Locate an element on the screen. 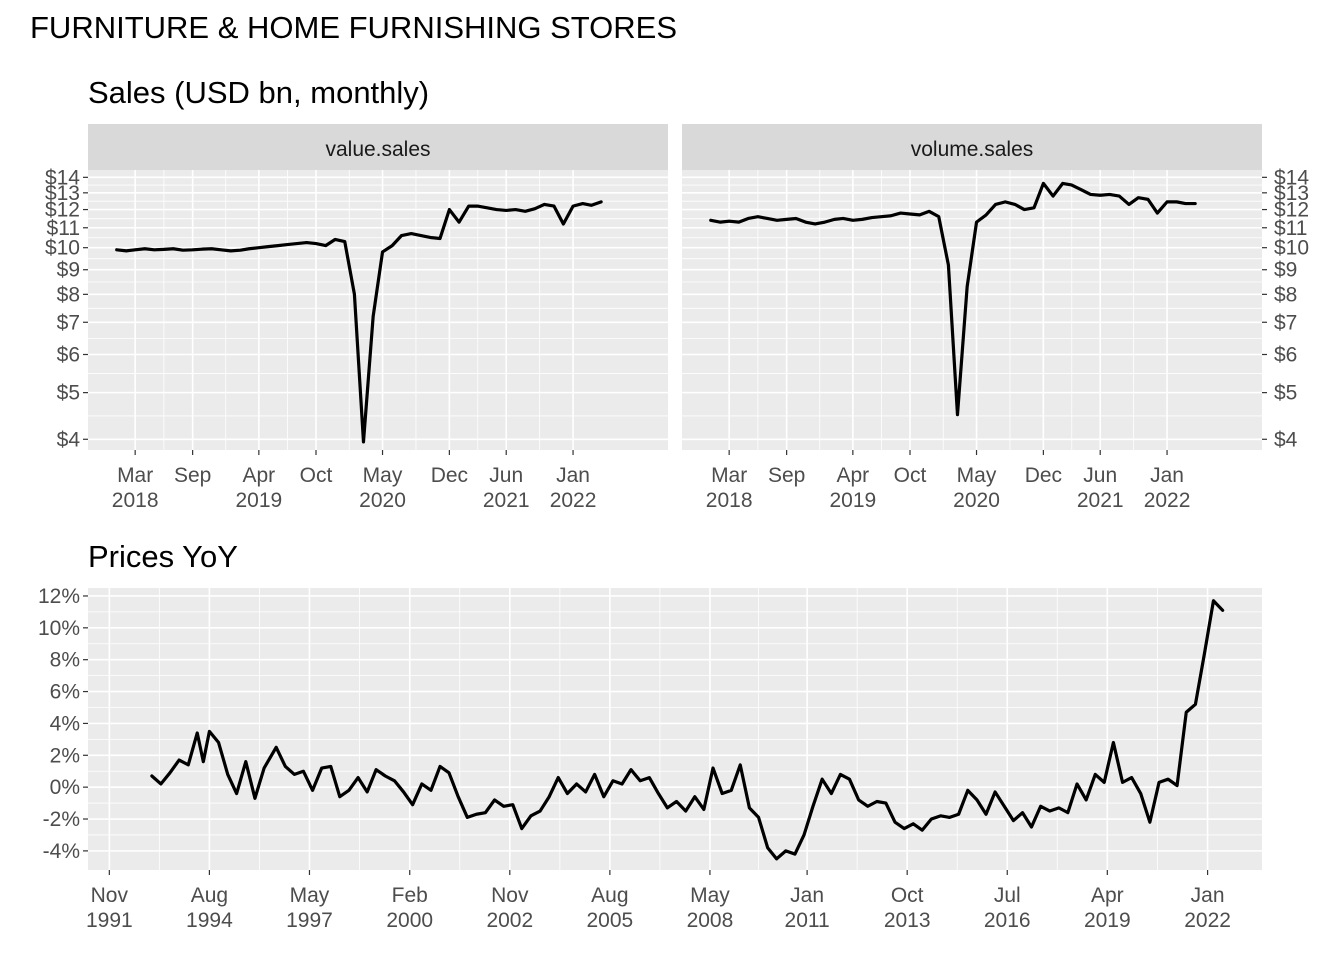 This screenshot has height=960, width=1344. prices-yoy-x-tick-label-year: 2011 is located at coordinates (807, 920).